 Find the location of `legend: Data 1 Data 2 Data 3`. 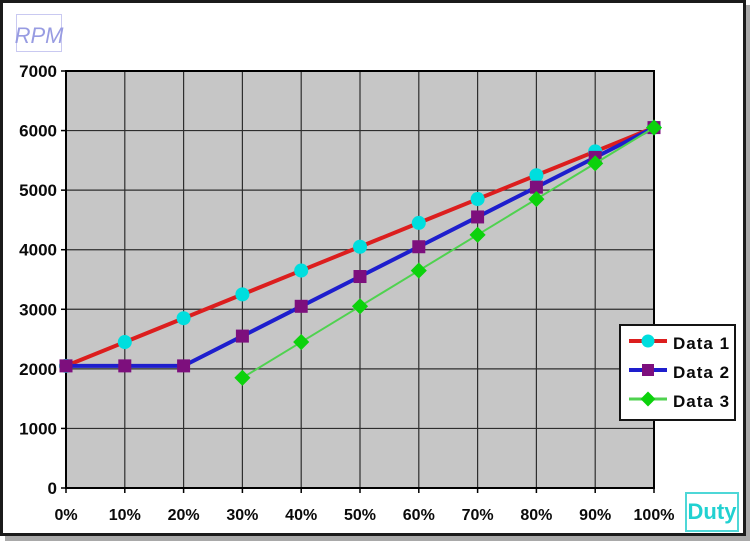

legend: Data 1 Data 2 Data 3 is located at coordinates (677, 372).